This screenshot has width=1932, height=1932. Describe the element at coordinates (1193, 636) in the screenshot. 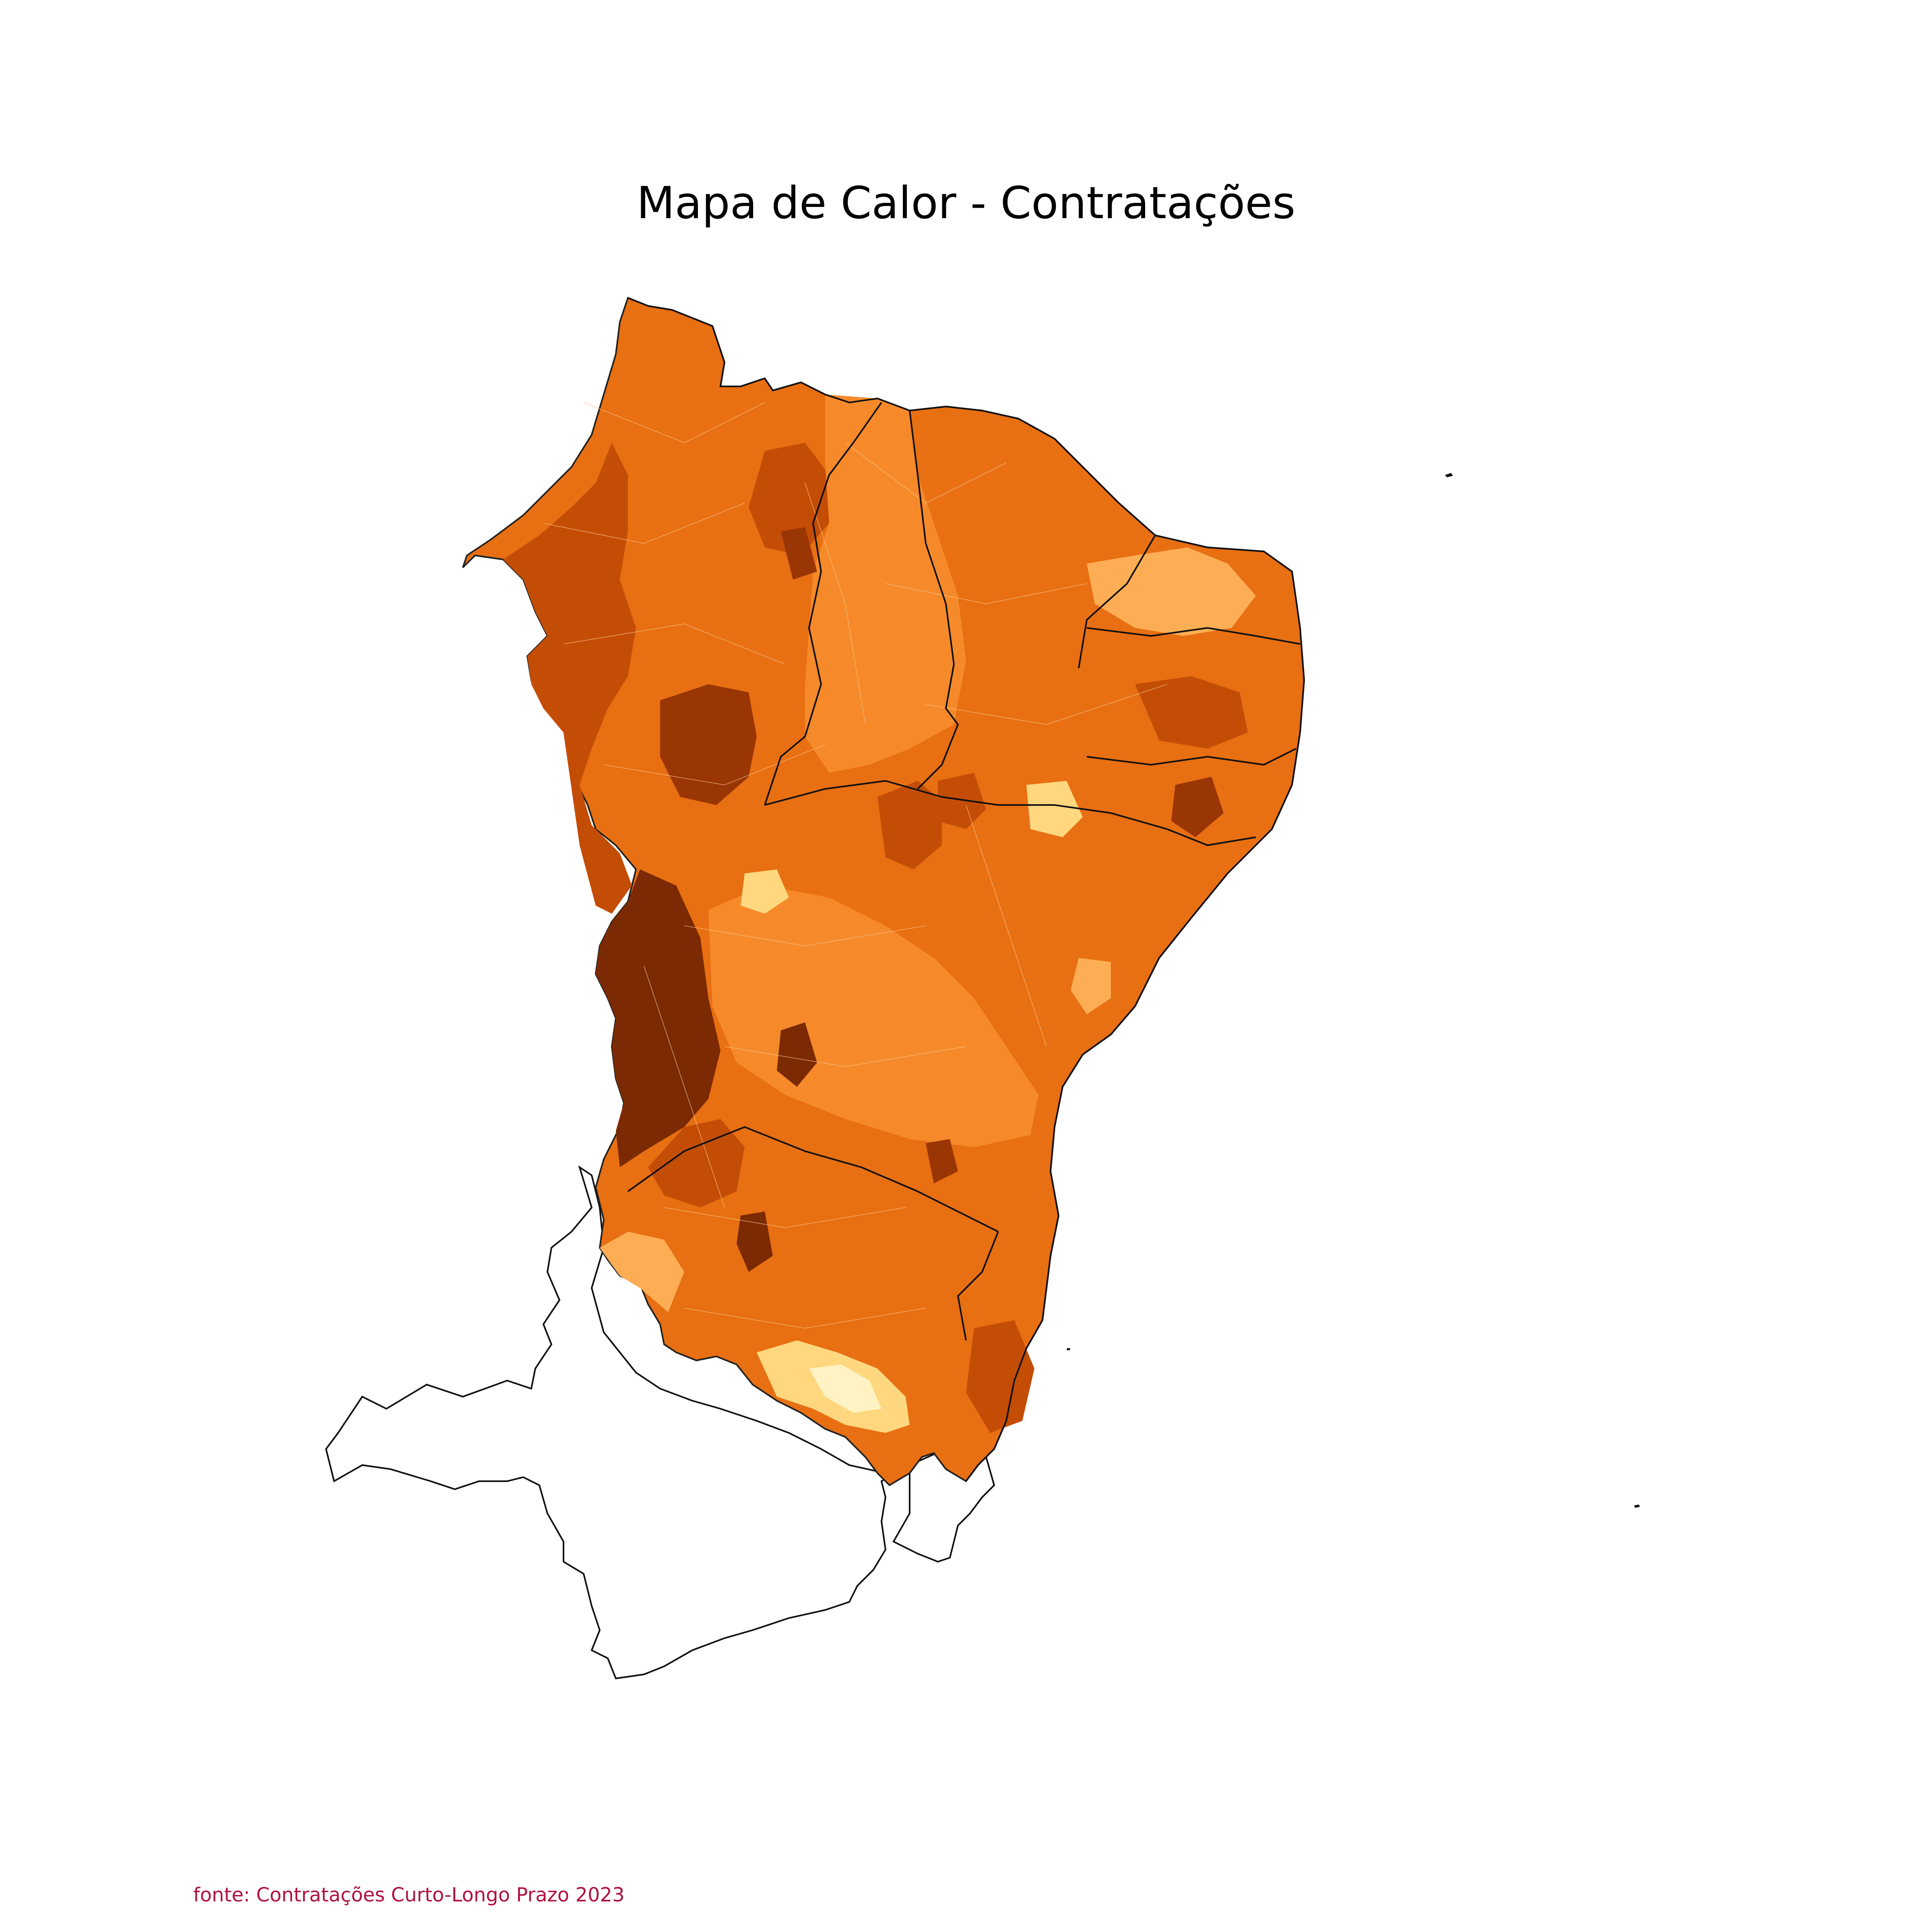

I see `state-boundary-rn-pb` at that location.